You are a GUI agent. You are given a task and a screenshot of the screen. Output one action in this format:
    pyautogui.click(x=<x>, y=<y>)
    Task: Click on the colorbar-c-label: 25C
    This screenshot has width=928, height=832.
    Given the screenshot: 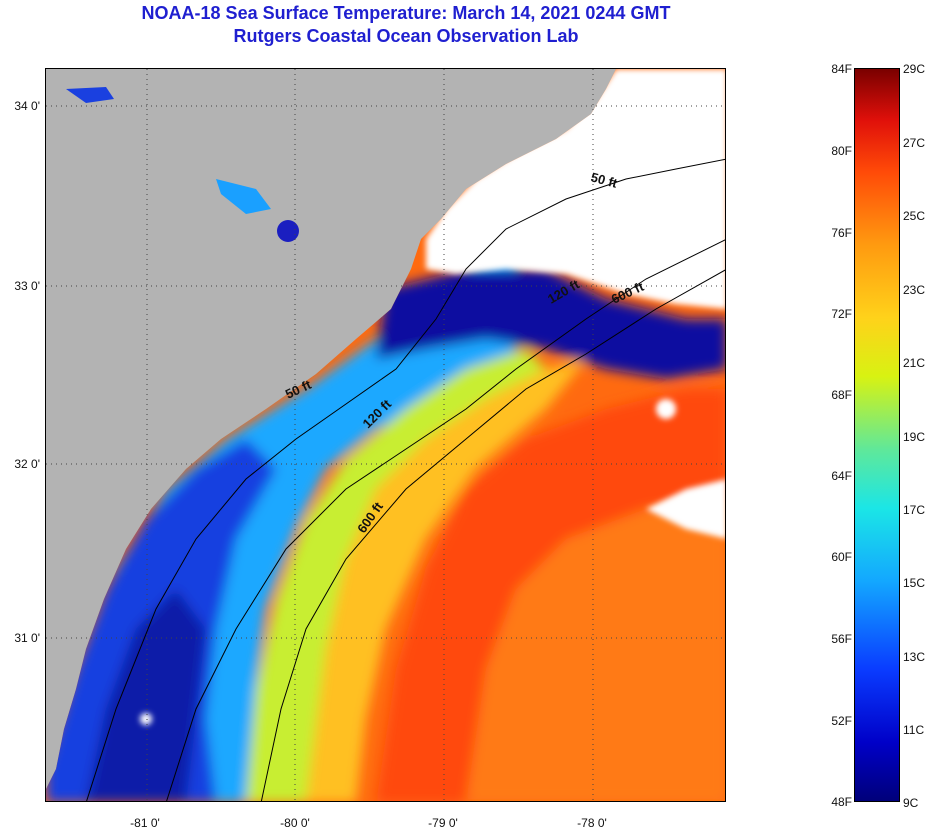 What is the action you would take?
    pyautogui.click(x=914, y=216)
    